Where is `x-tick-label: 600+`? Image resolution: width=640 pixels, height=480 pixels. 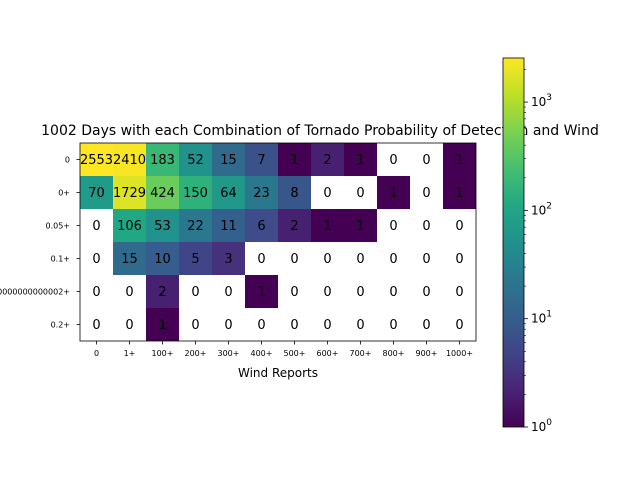
x-tick-label: 600+ is located at coordinates (328, 353).